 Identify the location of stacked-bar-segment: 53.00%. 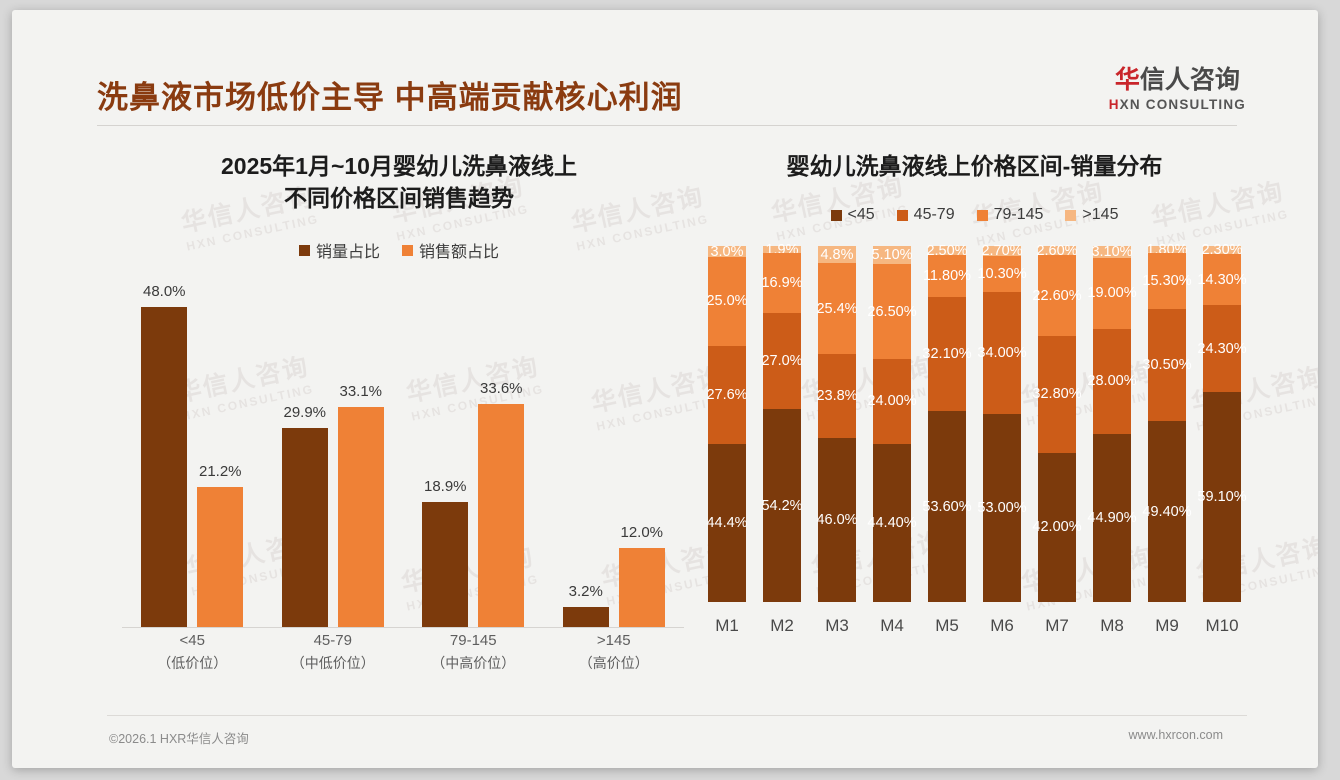
(1002, 508).